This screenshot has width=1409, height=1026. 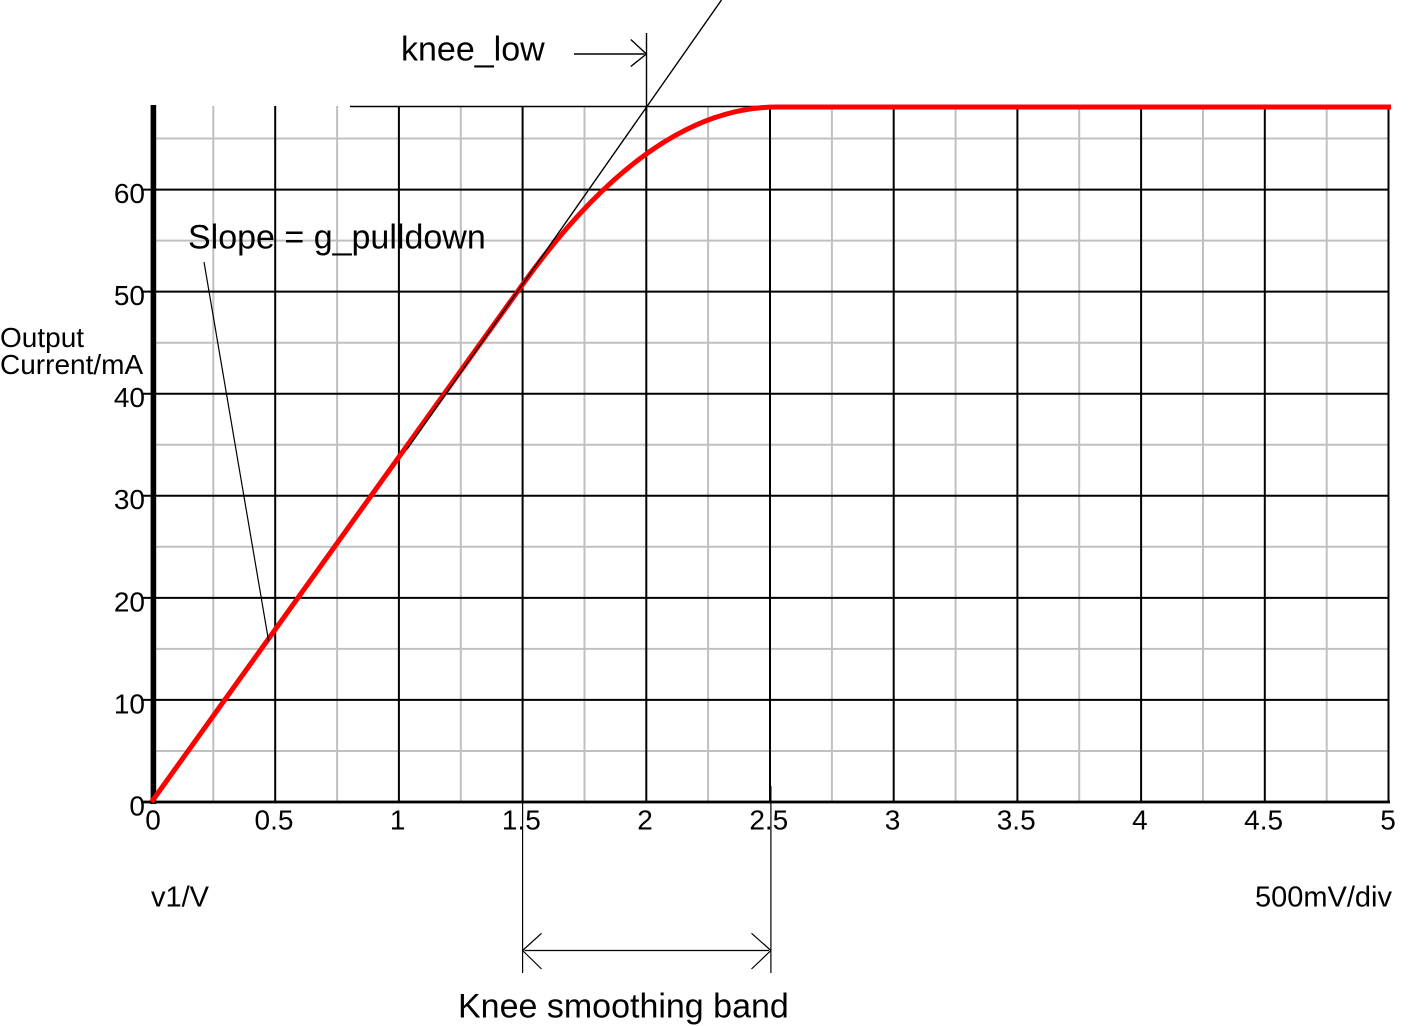 I want to click on svg-text: Slope = g_pulldown, so click(x=337, y=238).